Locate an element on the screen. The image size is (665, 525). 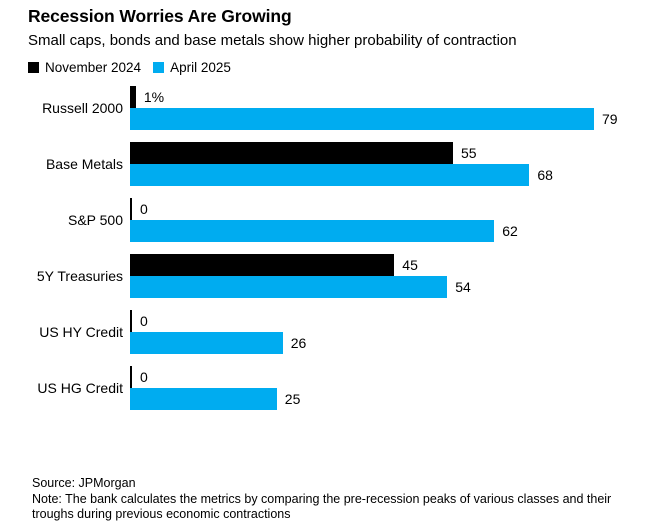
legend-swatch-april is located at coordinates (159, 67).